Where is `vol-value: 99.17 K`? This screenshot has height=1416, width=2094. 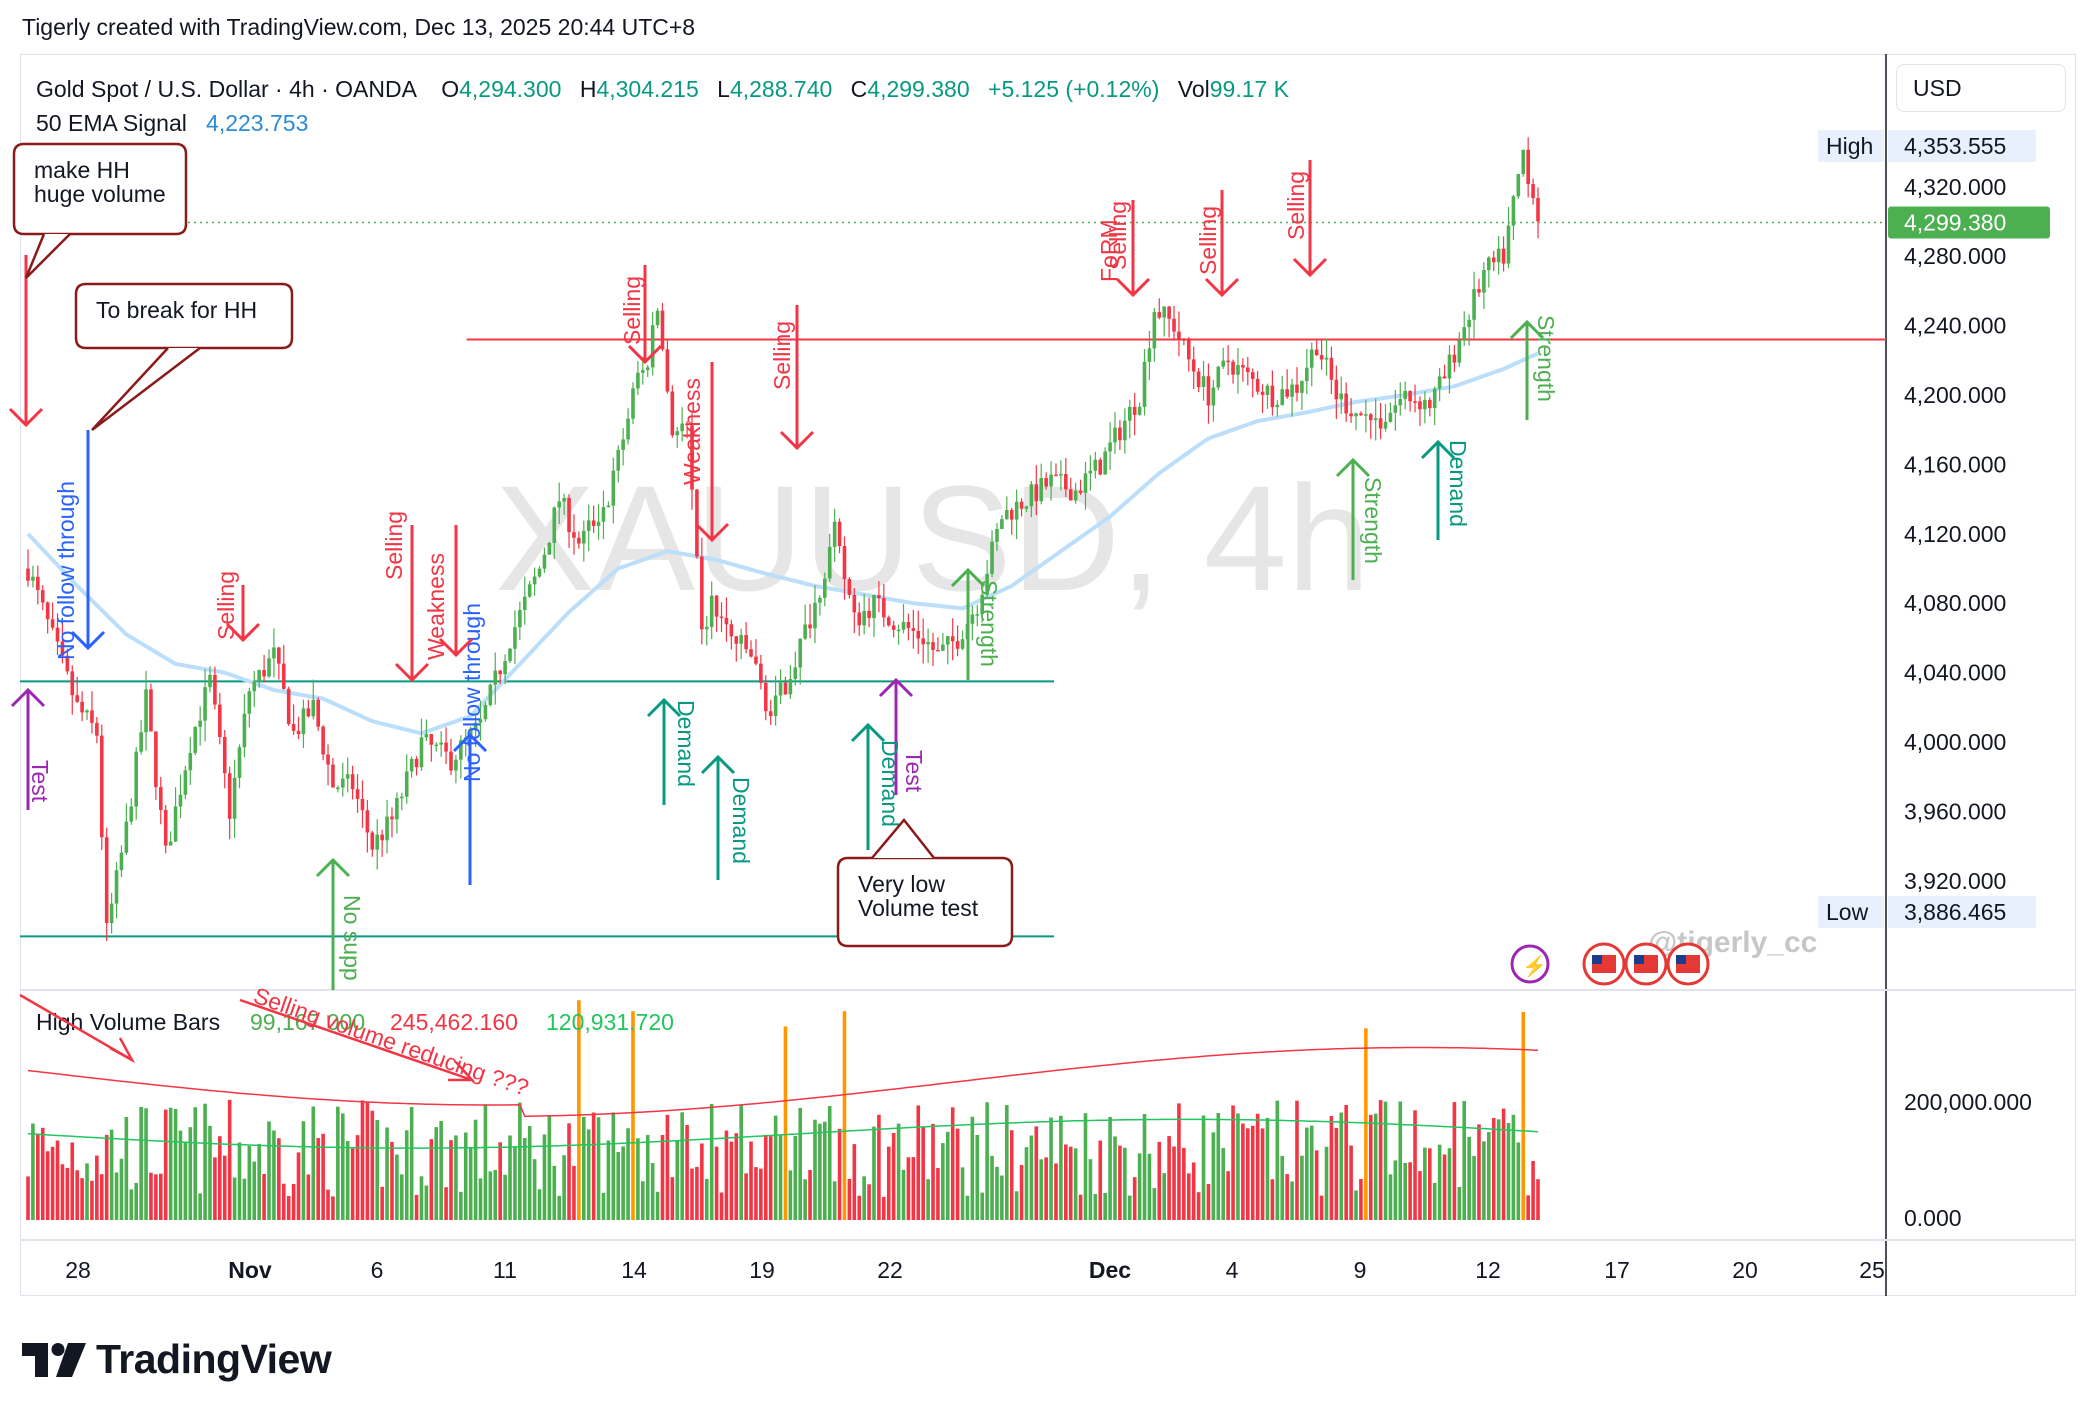
vol-value: 99.17 K is located at coordinates (1249, 89).